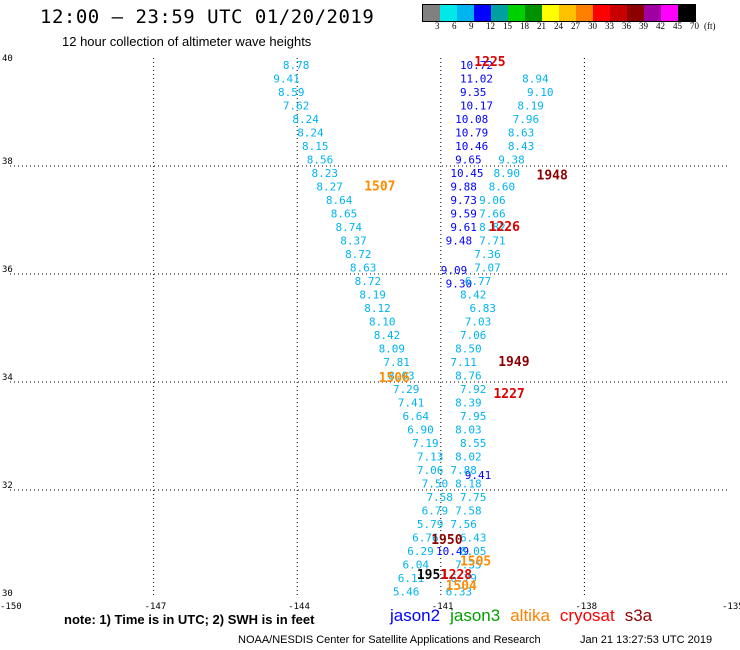  Describe the element at coordinates (521, 146) in the screenshot. I see `wave-height-label: 8.43` at that location.